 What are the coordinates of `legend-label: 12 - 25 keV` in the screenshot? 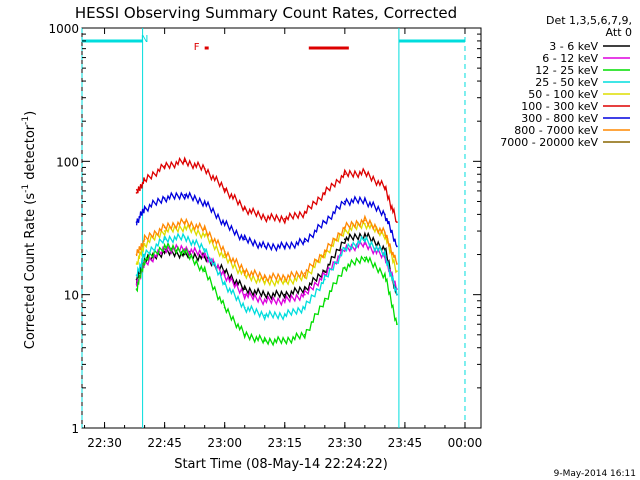 It's located at (566, 70).